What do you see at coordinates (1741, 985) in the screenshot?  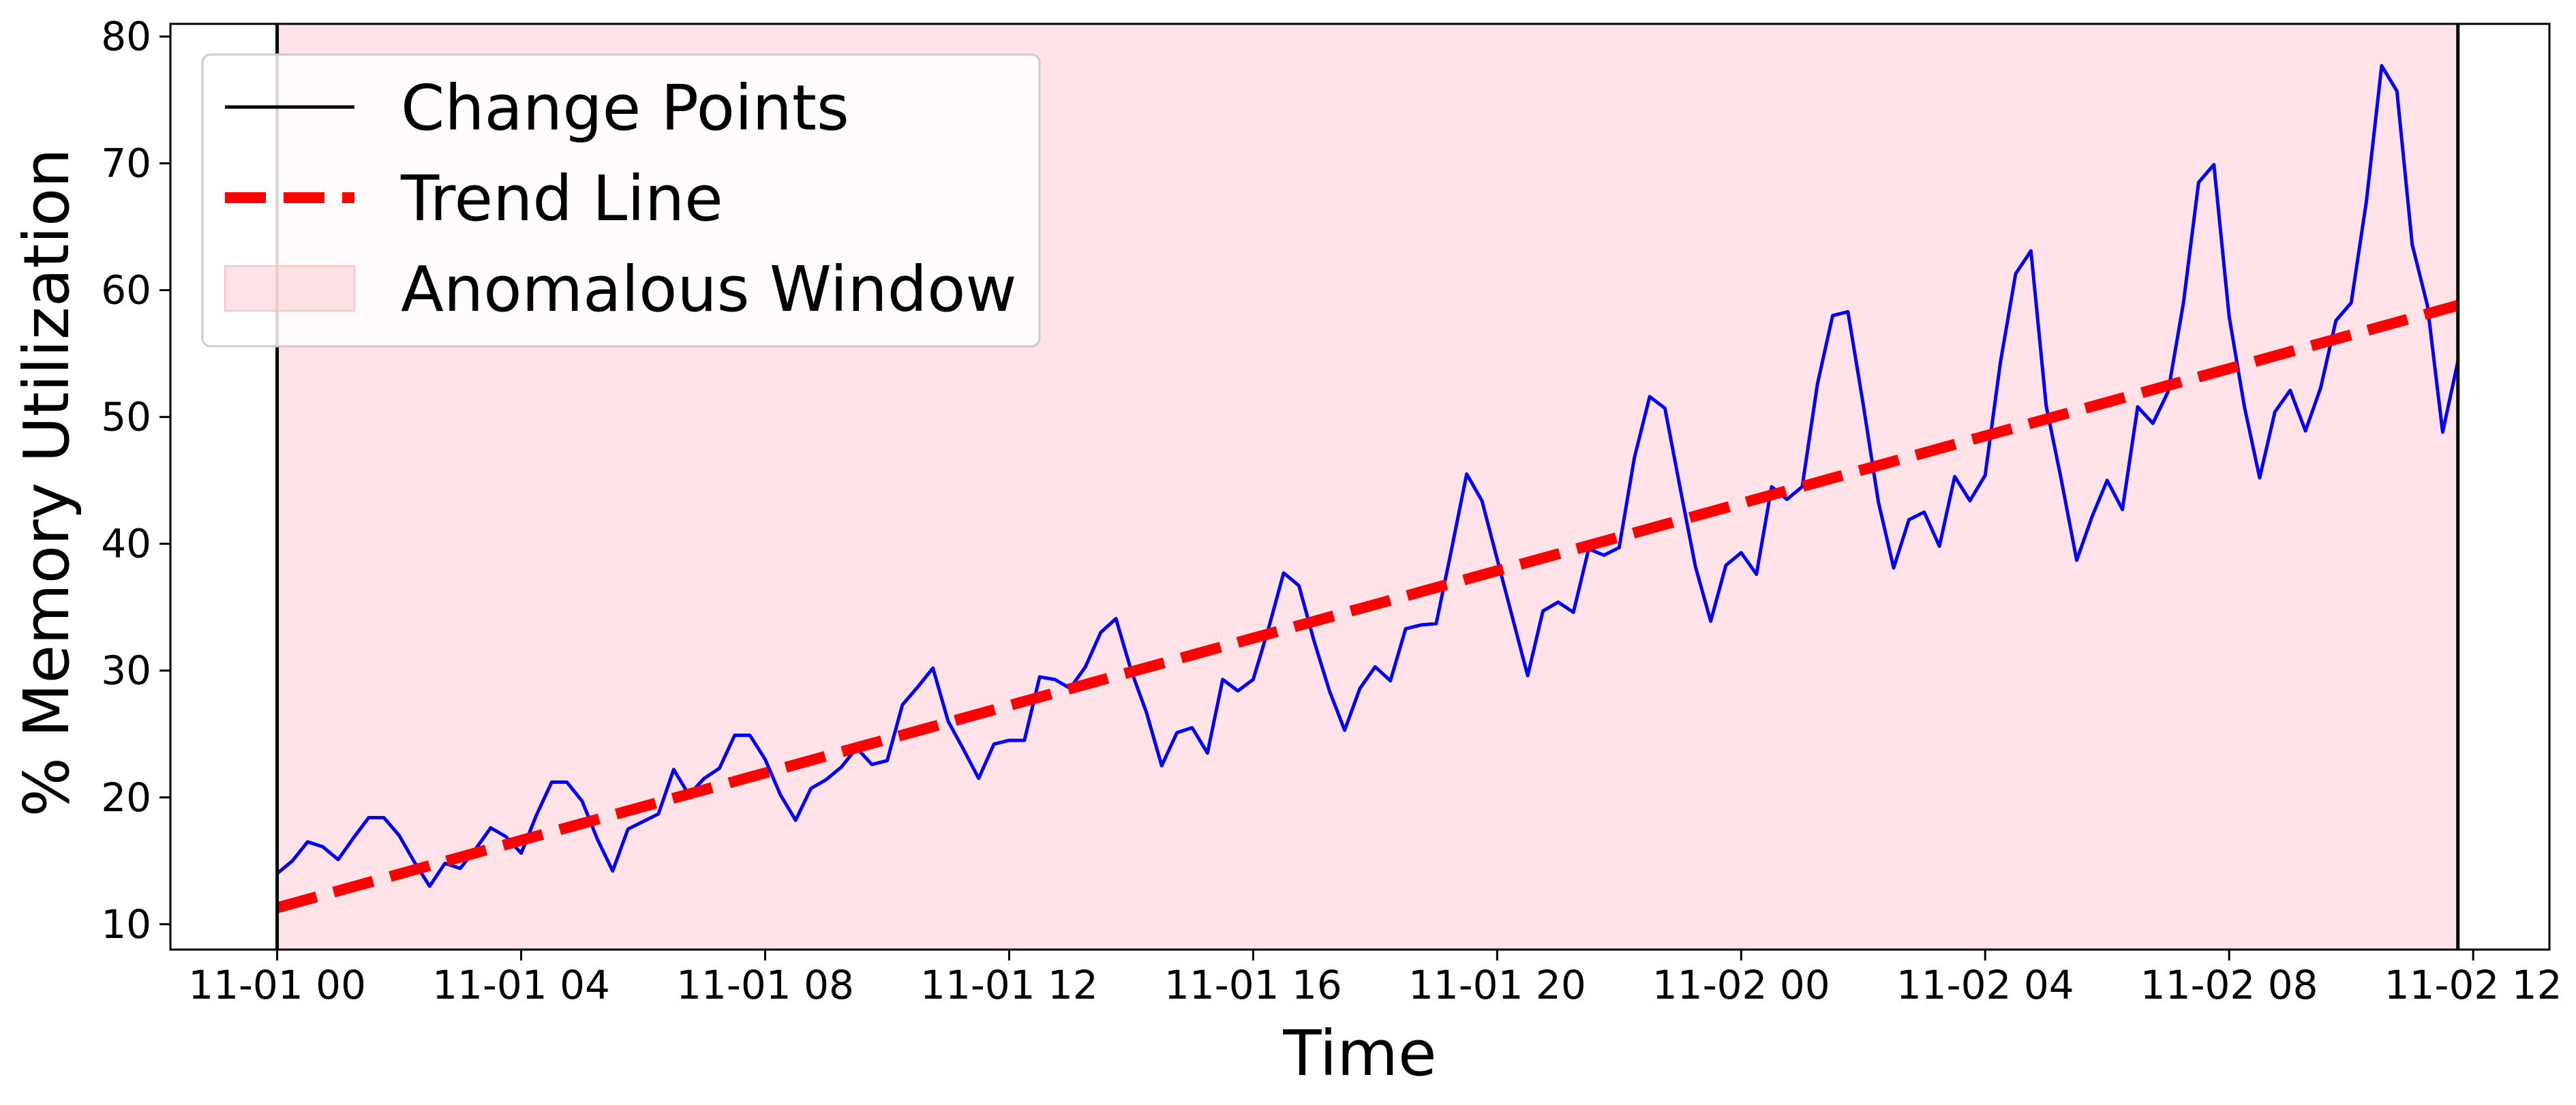 I see `x-tick-label: 11-02 00` at bounding box center [1741, 985].